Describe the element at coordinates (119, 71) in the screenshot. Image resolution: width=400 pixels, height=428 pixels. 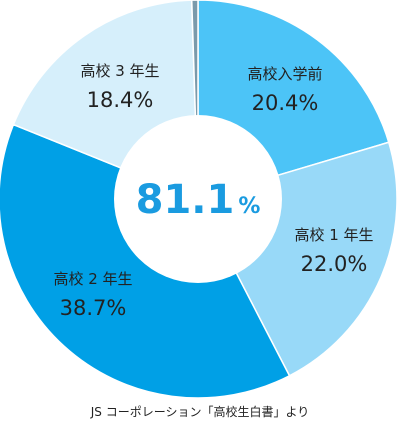
I see `slice-label-3: 高校 3 年生` at that location.